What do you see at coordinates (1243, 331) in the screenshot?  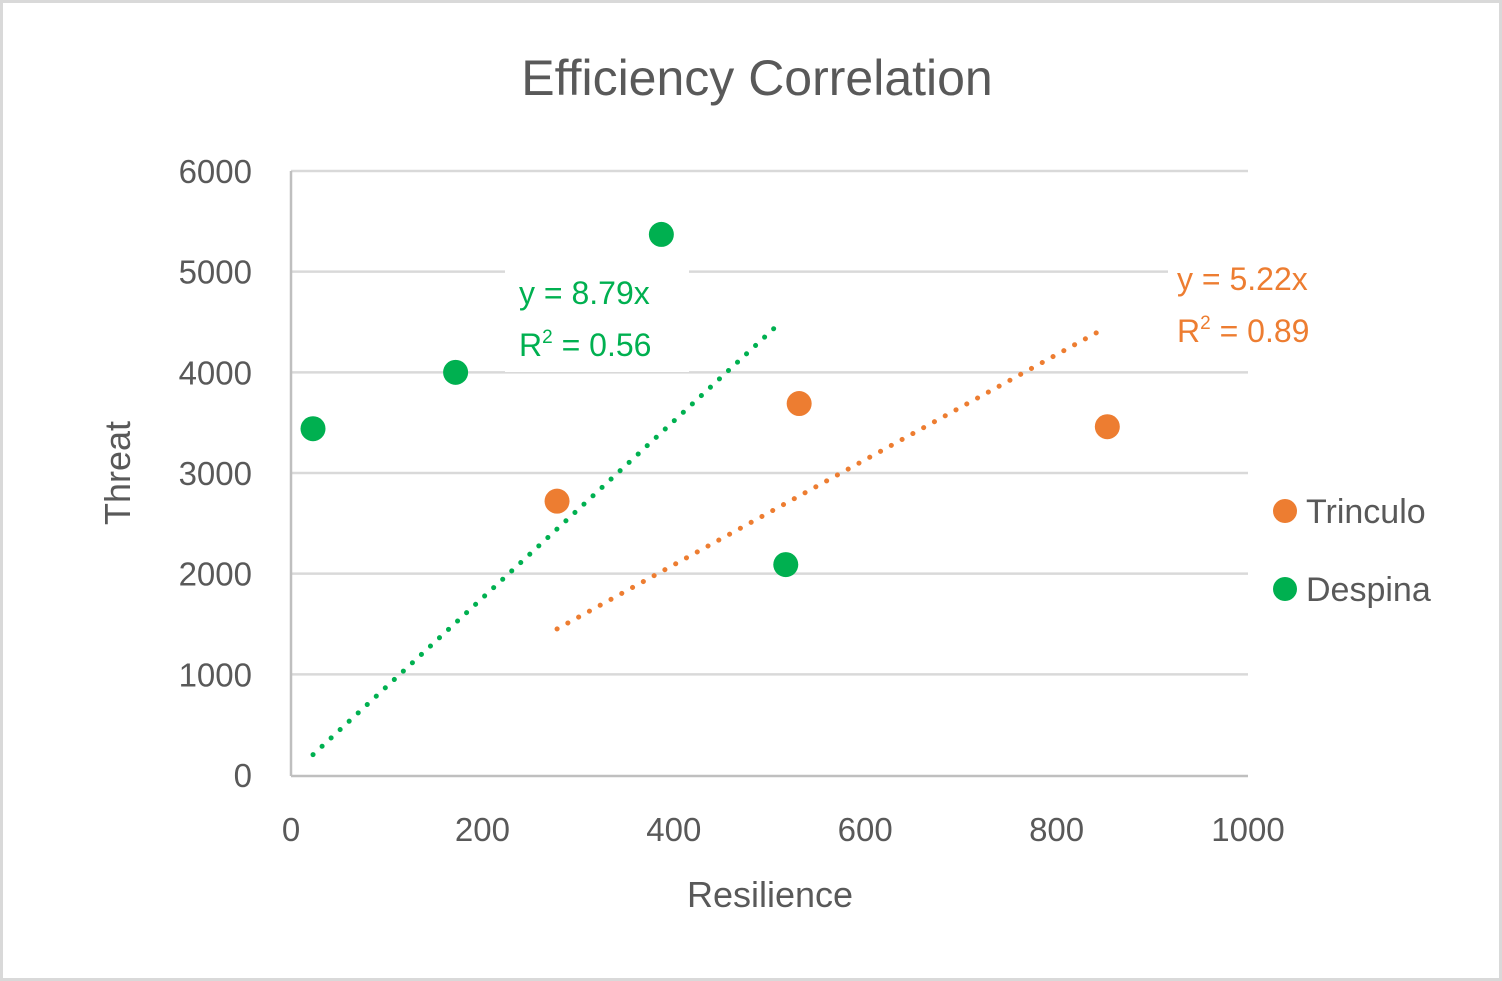 I see `r-squared: R2 = 0.89` at bounding box center [1243, 331].